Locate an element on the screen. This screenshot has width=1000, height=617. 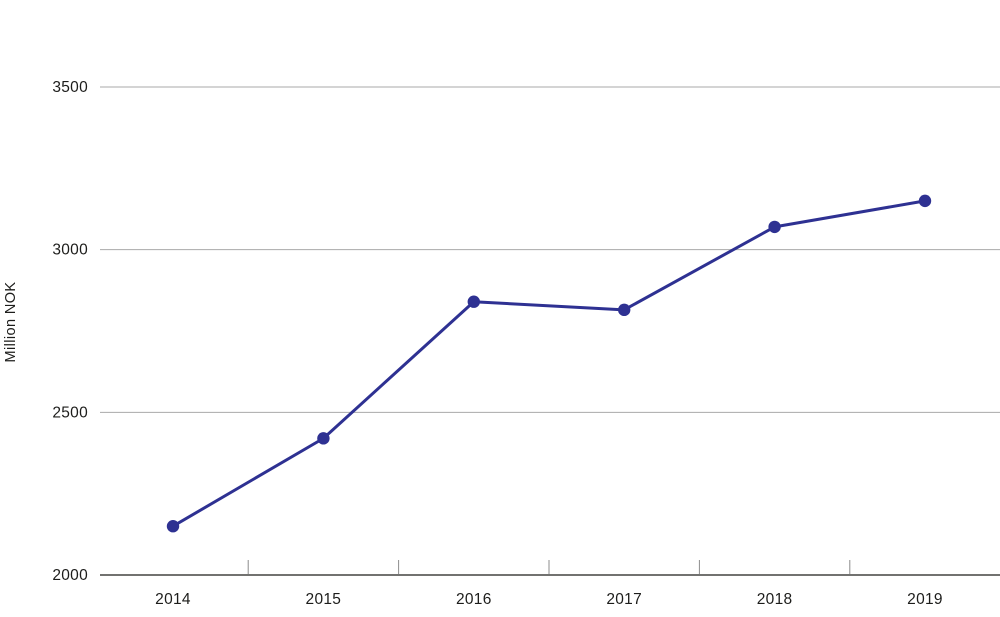
x-tick-label: 2015 is located at coordinates (324, 599).